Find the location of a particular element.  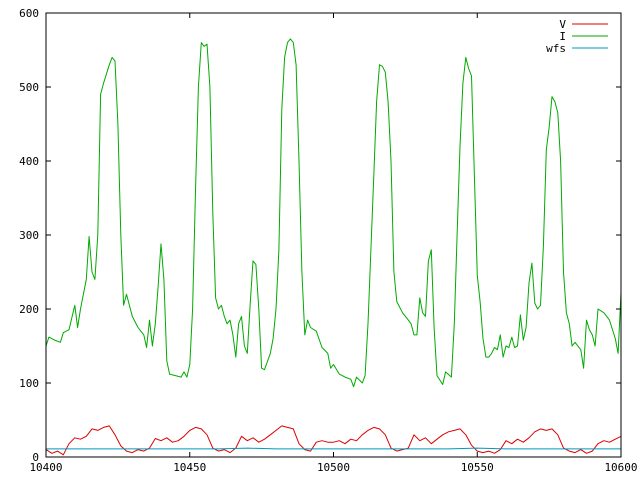

y-tick-label: 0 is located at coordinates (35, 457).